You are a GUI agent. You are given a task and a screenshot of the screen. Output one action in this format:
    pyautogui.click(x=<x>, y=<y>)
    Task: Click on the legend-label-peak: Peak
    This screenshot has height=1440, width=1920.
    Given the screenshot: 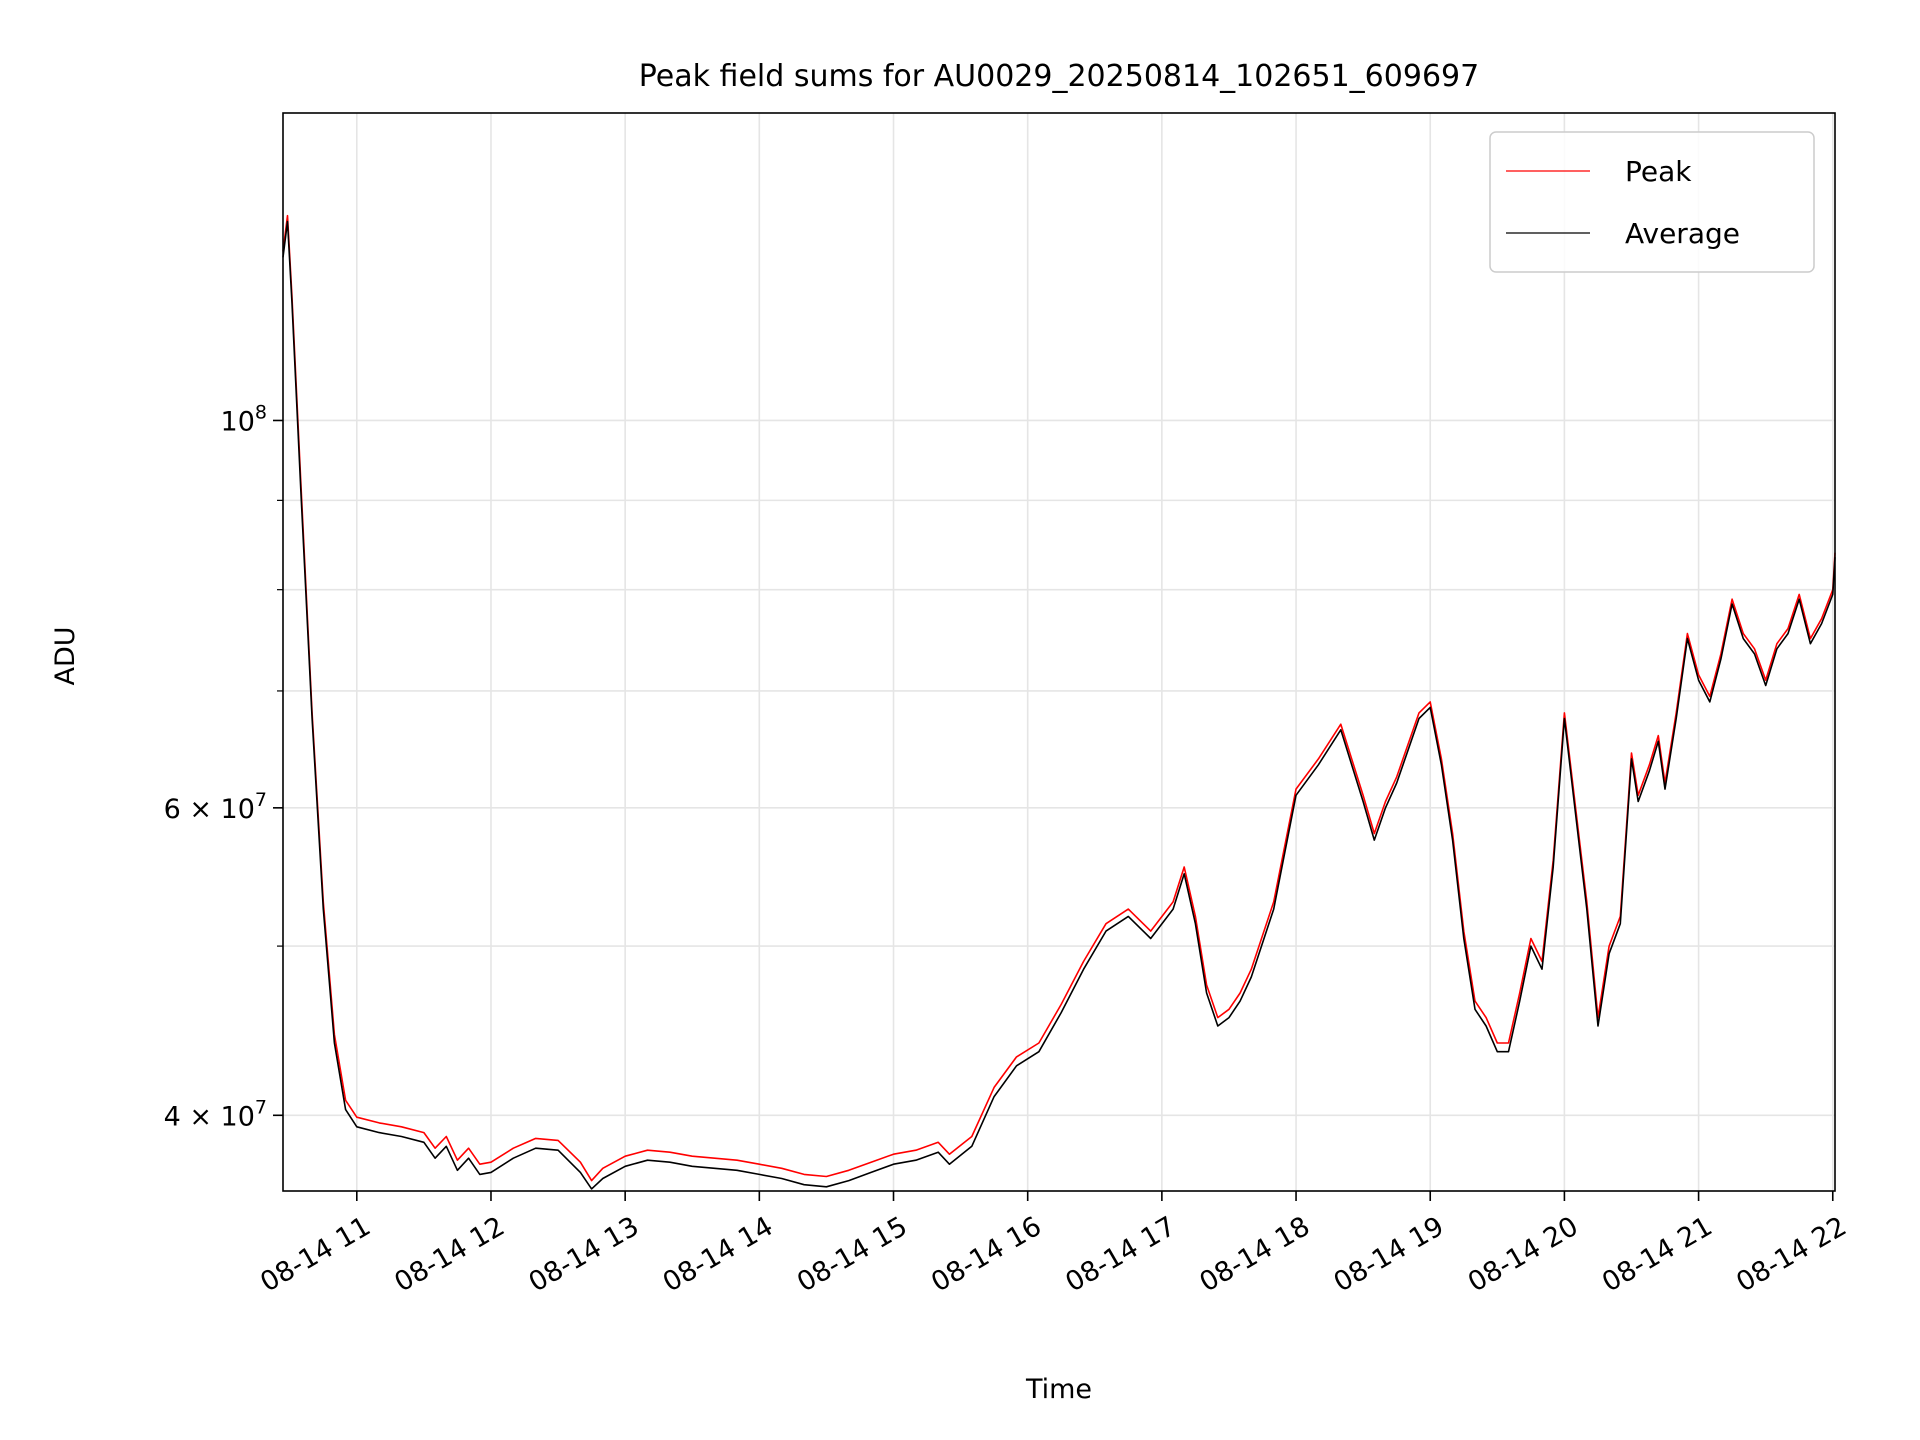 What is the action you would take?
    pyautogui.click(x=1658, y=171)
    